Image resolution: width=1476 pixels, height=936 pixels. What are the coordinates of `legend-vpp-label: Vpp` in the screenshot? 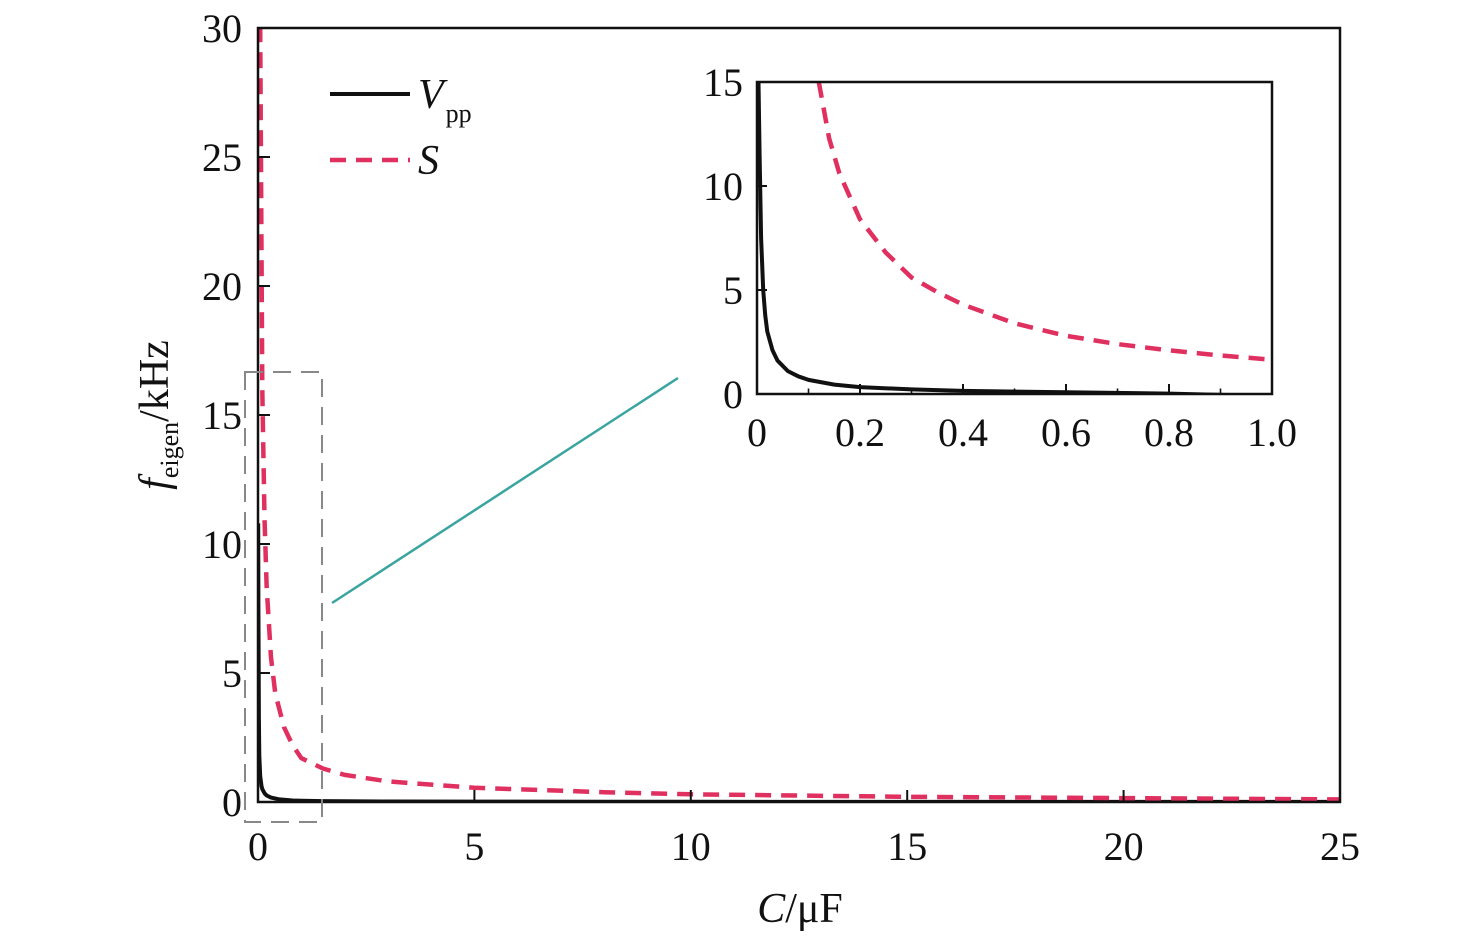 It's located at (445, 100).